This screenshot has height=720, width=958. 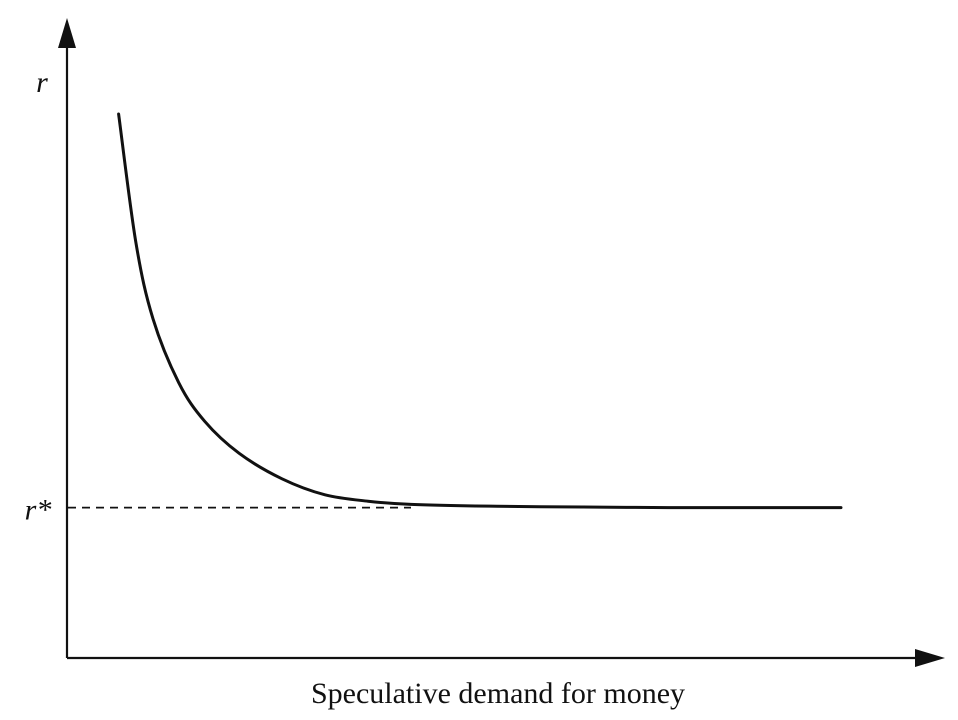 What do you see at coordinates (930, 658) in the screenshot?
I see `x-axis-arrow-icon` at bounding box center [930, 658].